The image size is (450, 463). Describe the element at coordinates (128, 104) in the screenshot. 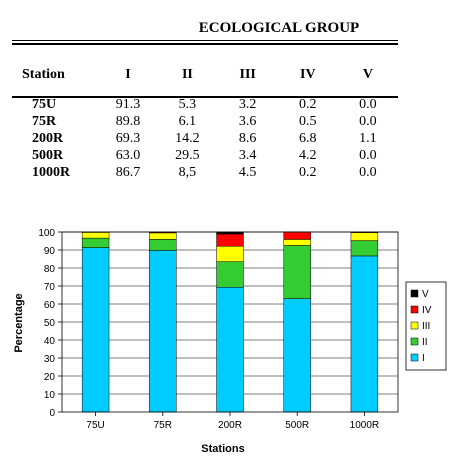

I see `cell-group-i: 91.3` at that location.